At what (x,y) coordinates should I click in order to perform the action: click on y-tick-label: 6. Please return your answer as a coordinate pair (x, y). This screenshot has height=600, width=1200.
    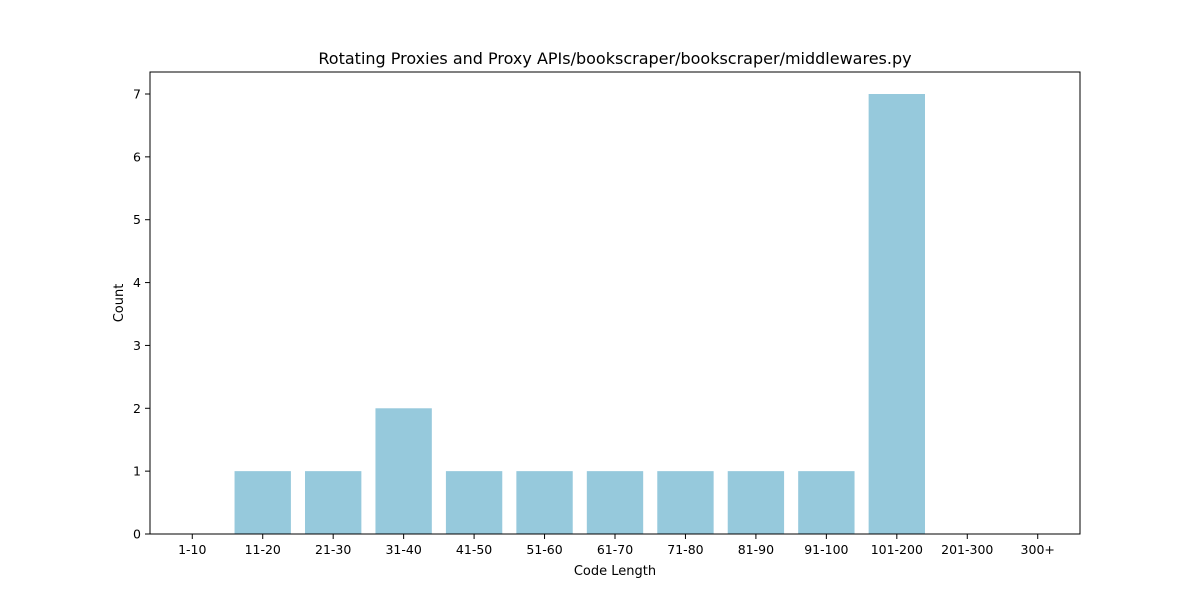
    Looking at the image, I should click on (137, 156).